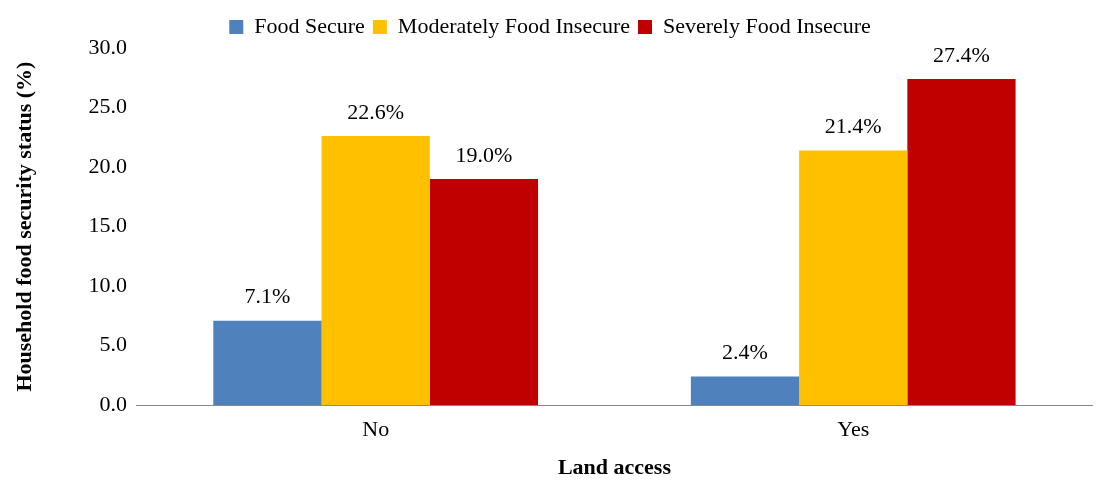 This screenshot has height=490, width=1110. Describe the element at coordinates (745, 352) in the screenshot. I see `data-label: 2.4%` at that location.